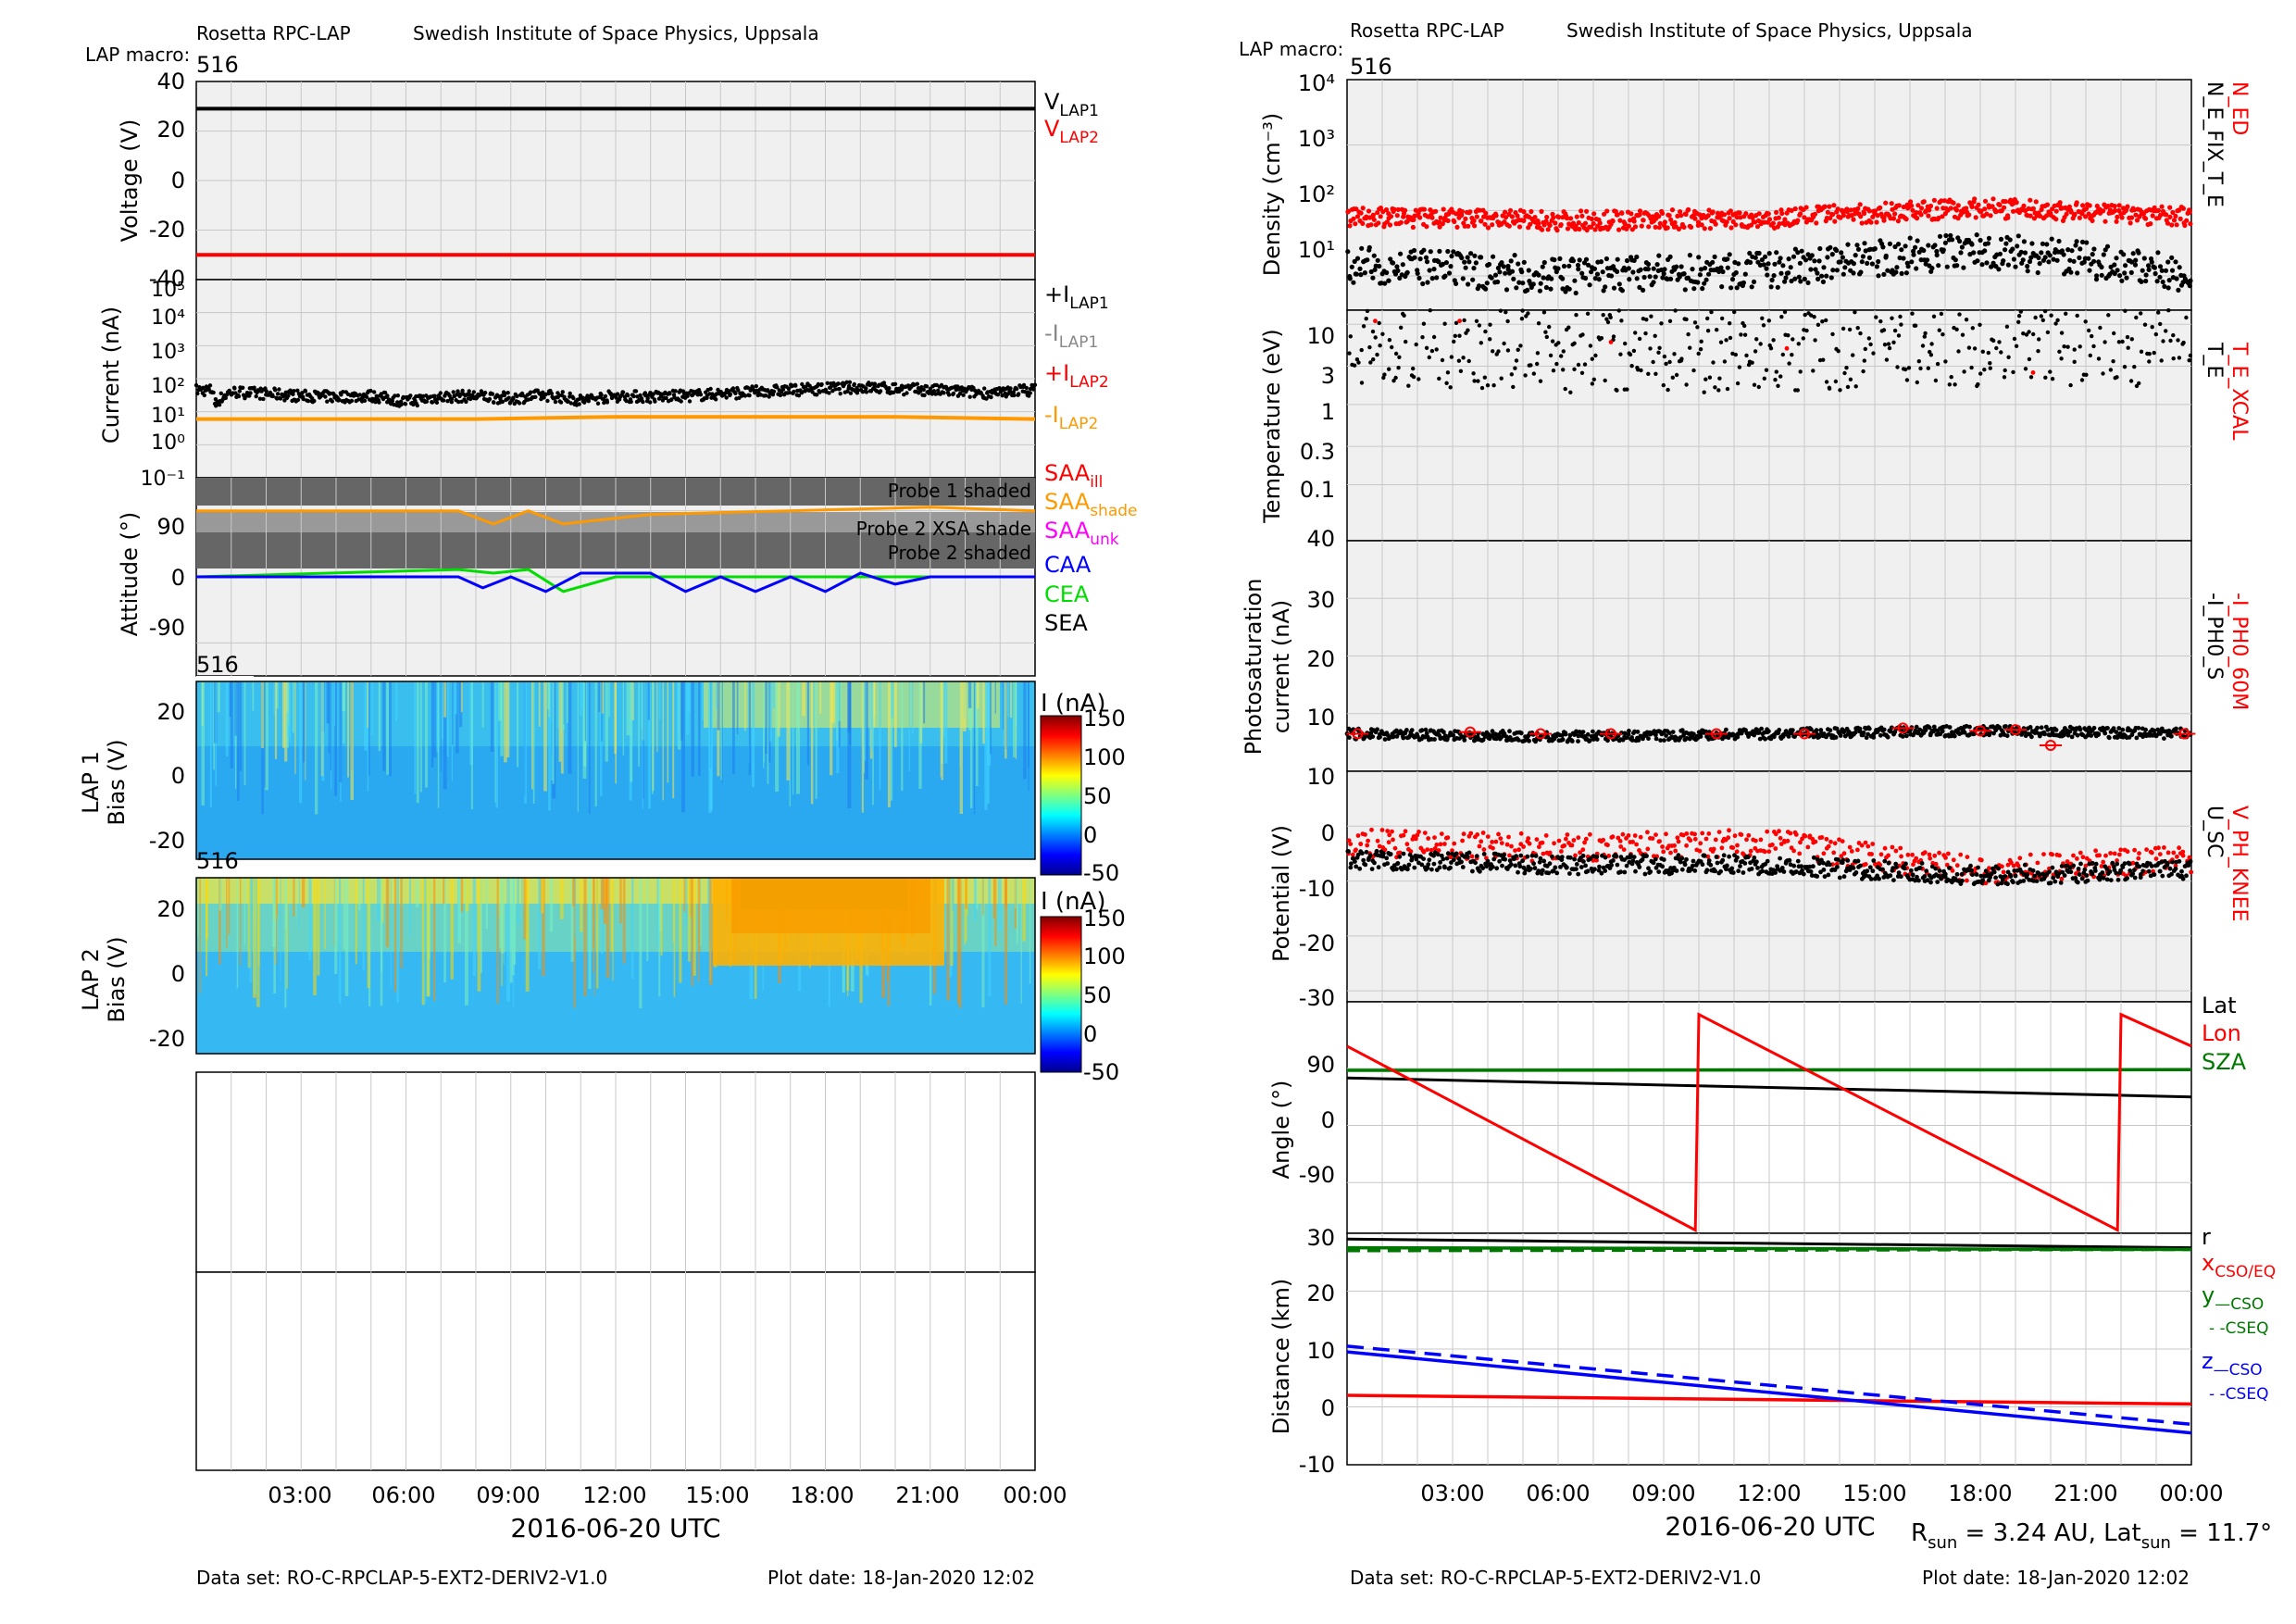 This screenshot has width=2296, height=1624. What do you see at coordinates (1459, 321) in the screenshot?
I see `temperature-red-point` at bounding box center [1459, 321].